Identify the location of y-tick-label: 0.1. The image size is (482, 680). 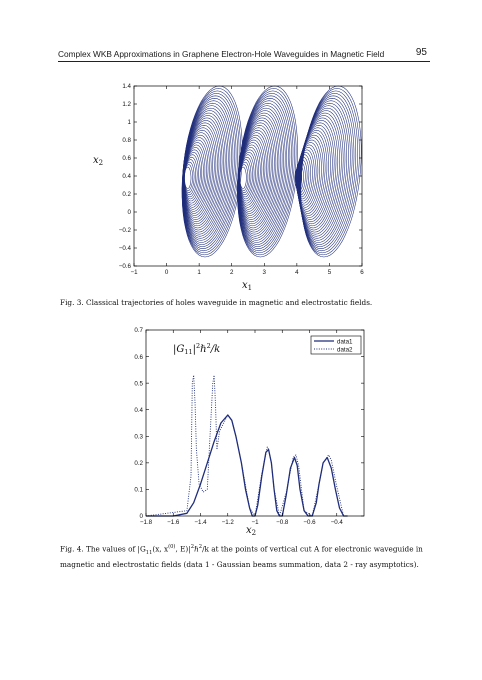
(138, 490).